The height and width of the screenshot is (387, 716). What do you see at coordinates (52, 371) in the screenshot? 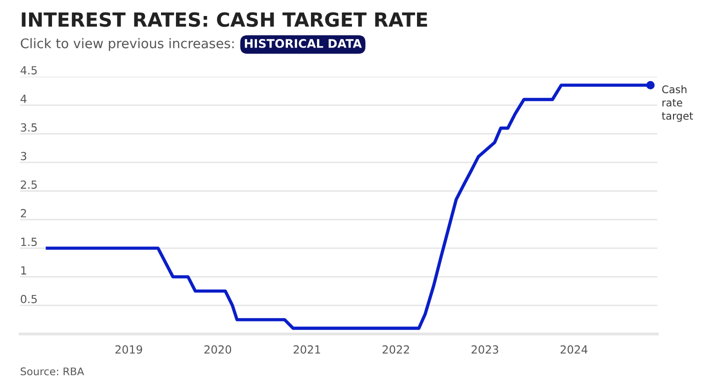
I see `source-note: Source: RBA` at bounding box center [52, 371].